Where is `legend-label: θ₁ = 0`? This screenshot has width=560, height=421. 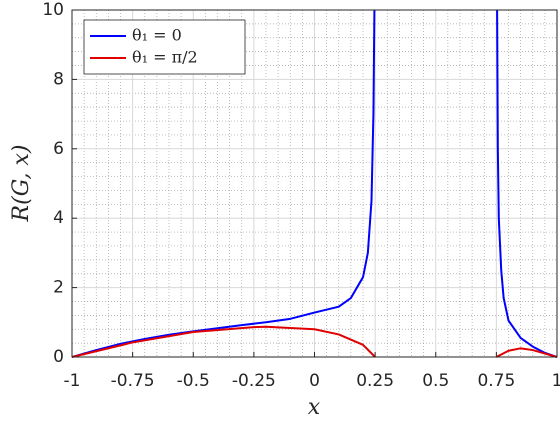 legend-label: θ₁ = 0 is located at coordinates (157, 35).